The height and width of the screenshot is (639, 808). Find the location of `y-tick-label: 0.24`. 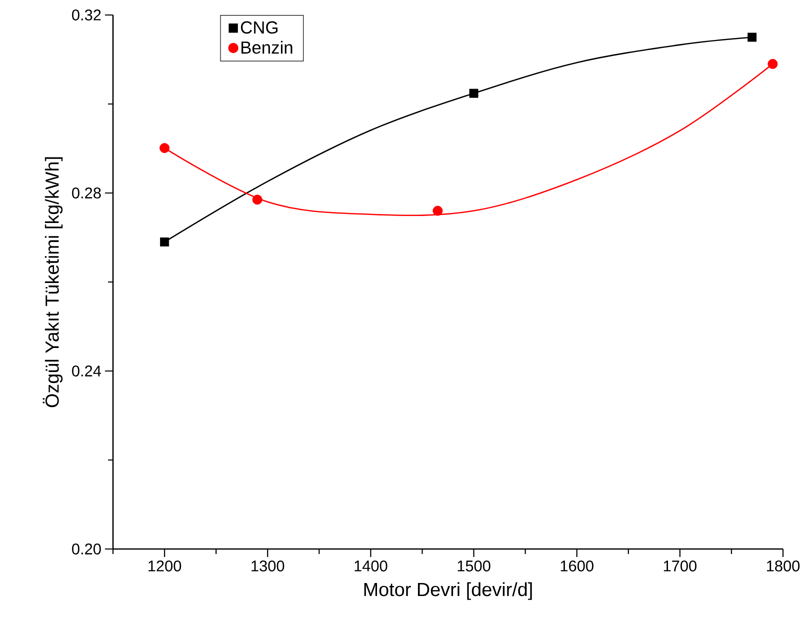

y-tick-label: 0.24 is located at coordinates (87, 371).